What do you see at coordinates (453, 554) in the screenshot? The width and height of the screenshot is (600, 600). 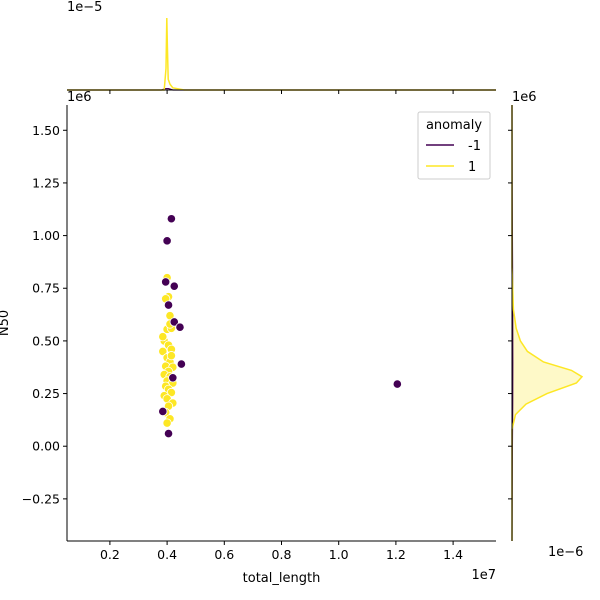 I see `x-tick-label: 1.4` at bounding box center [453, 554].